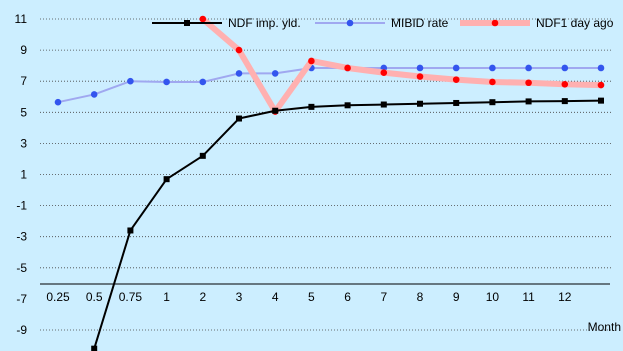 The height and width of the screenshot is (351, 623). I want to click on y-tick-label: -3, so click(21, 237).